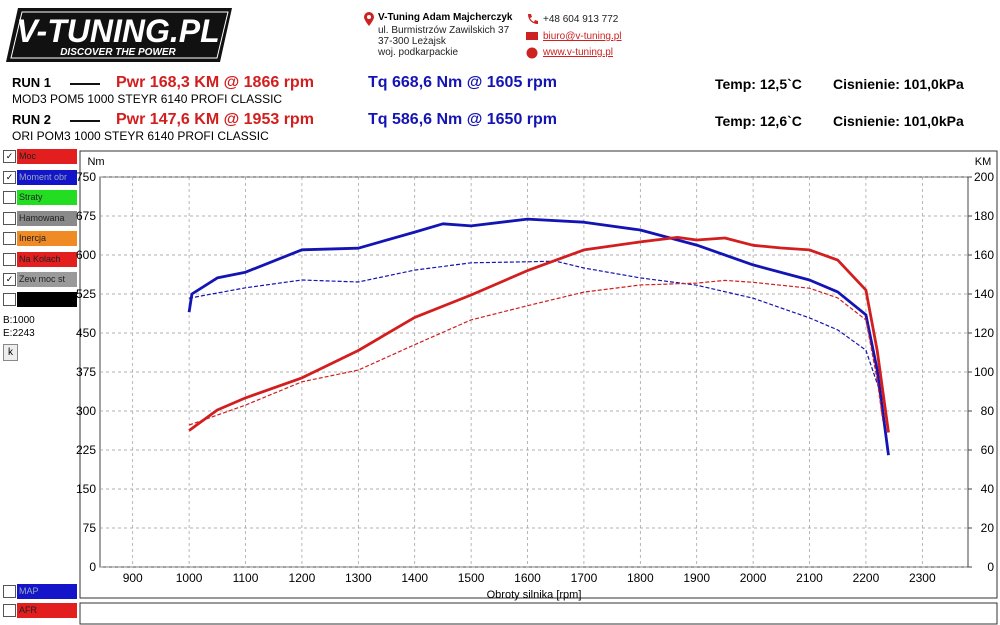 Image resolution: width=1000 pixels, height=625 pixels. I want to click on address-line: woj. podkarpackie, so click(418, 52).